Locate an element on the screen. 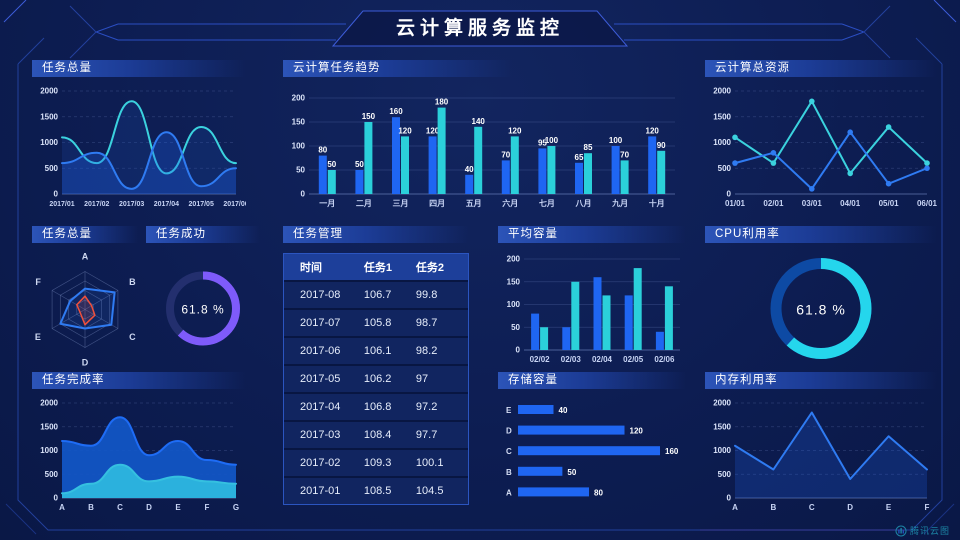 The width and height of the screenshot is (960, 540). svg-text: 50 is located at coordinates (359, 164).